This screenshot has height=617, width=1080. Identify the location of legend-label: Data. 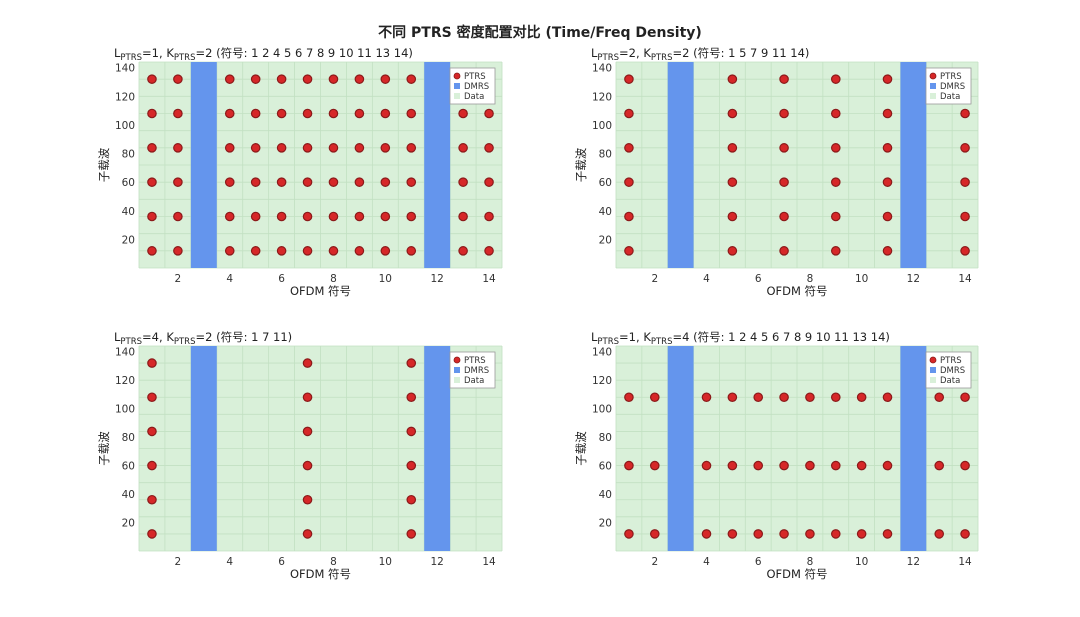
(950, 97).